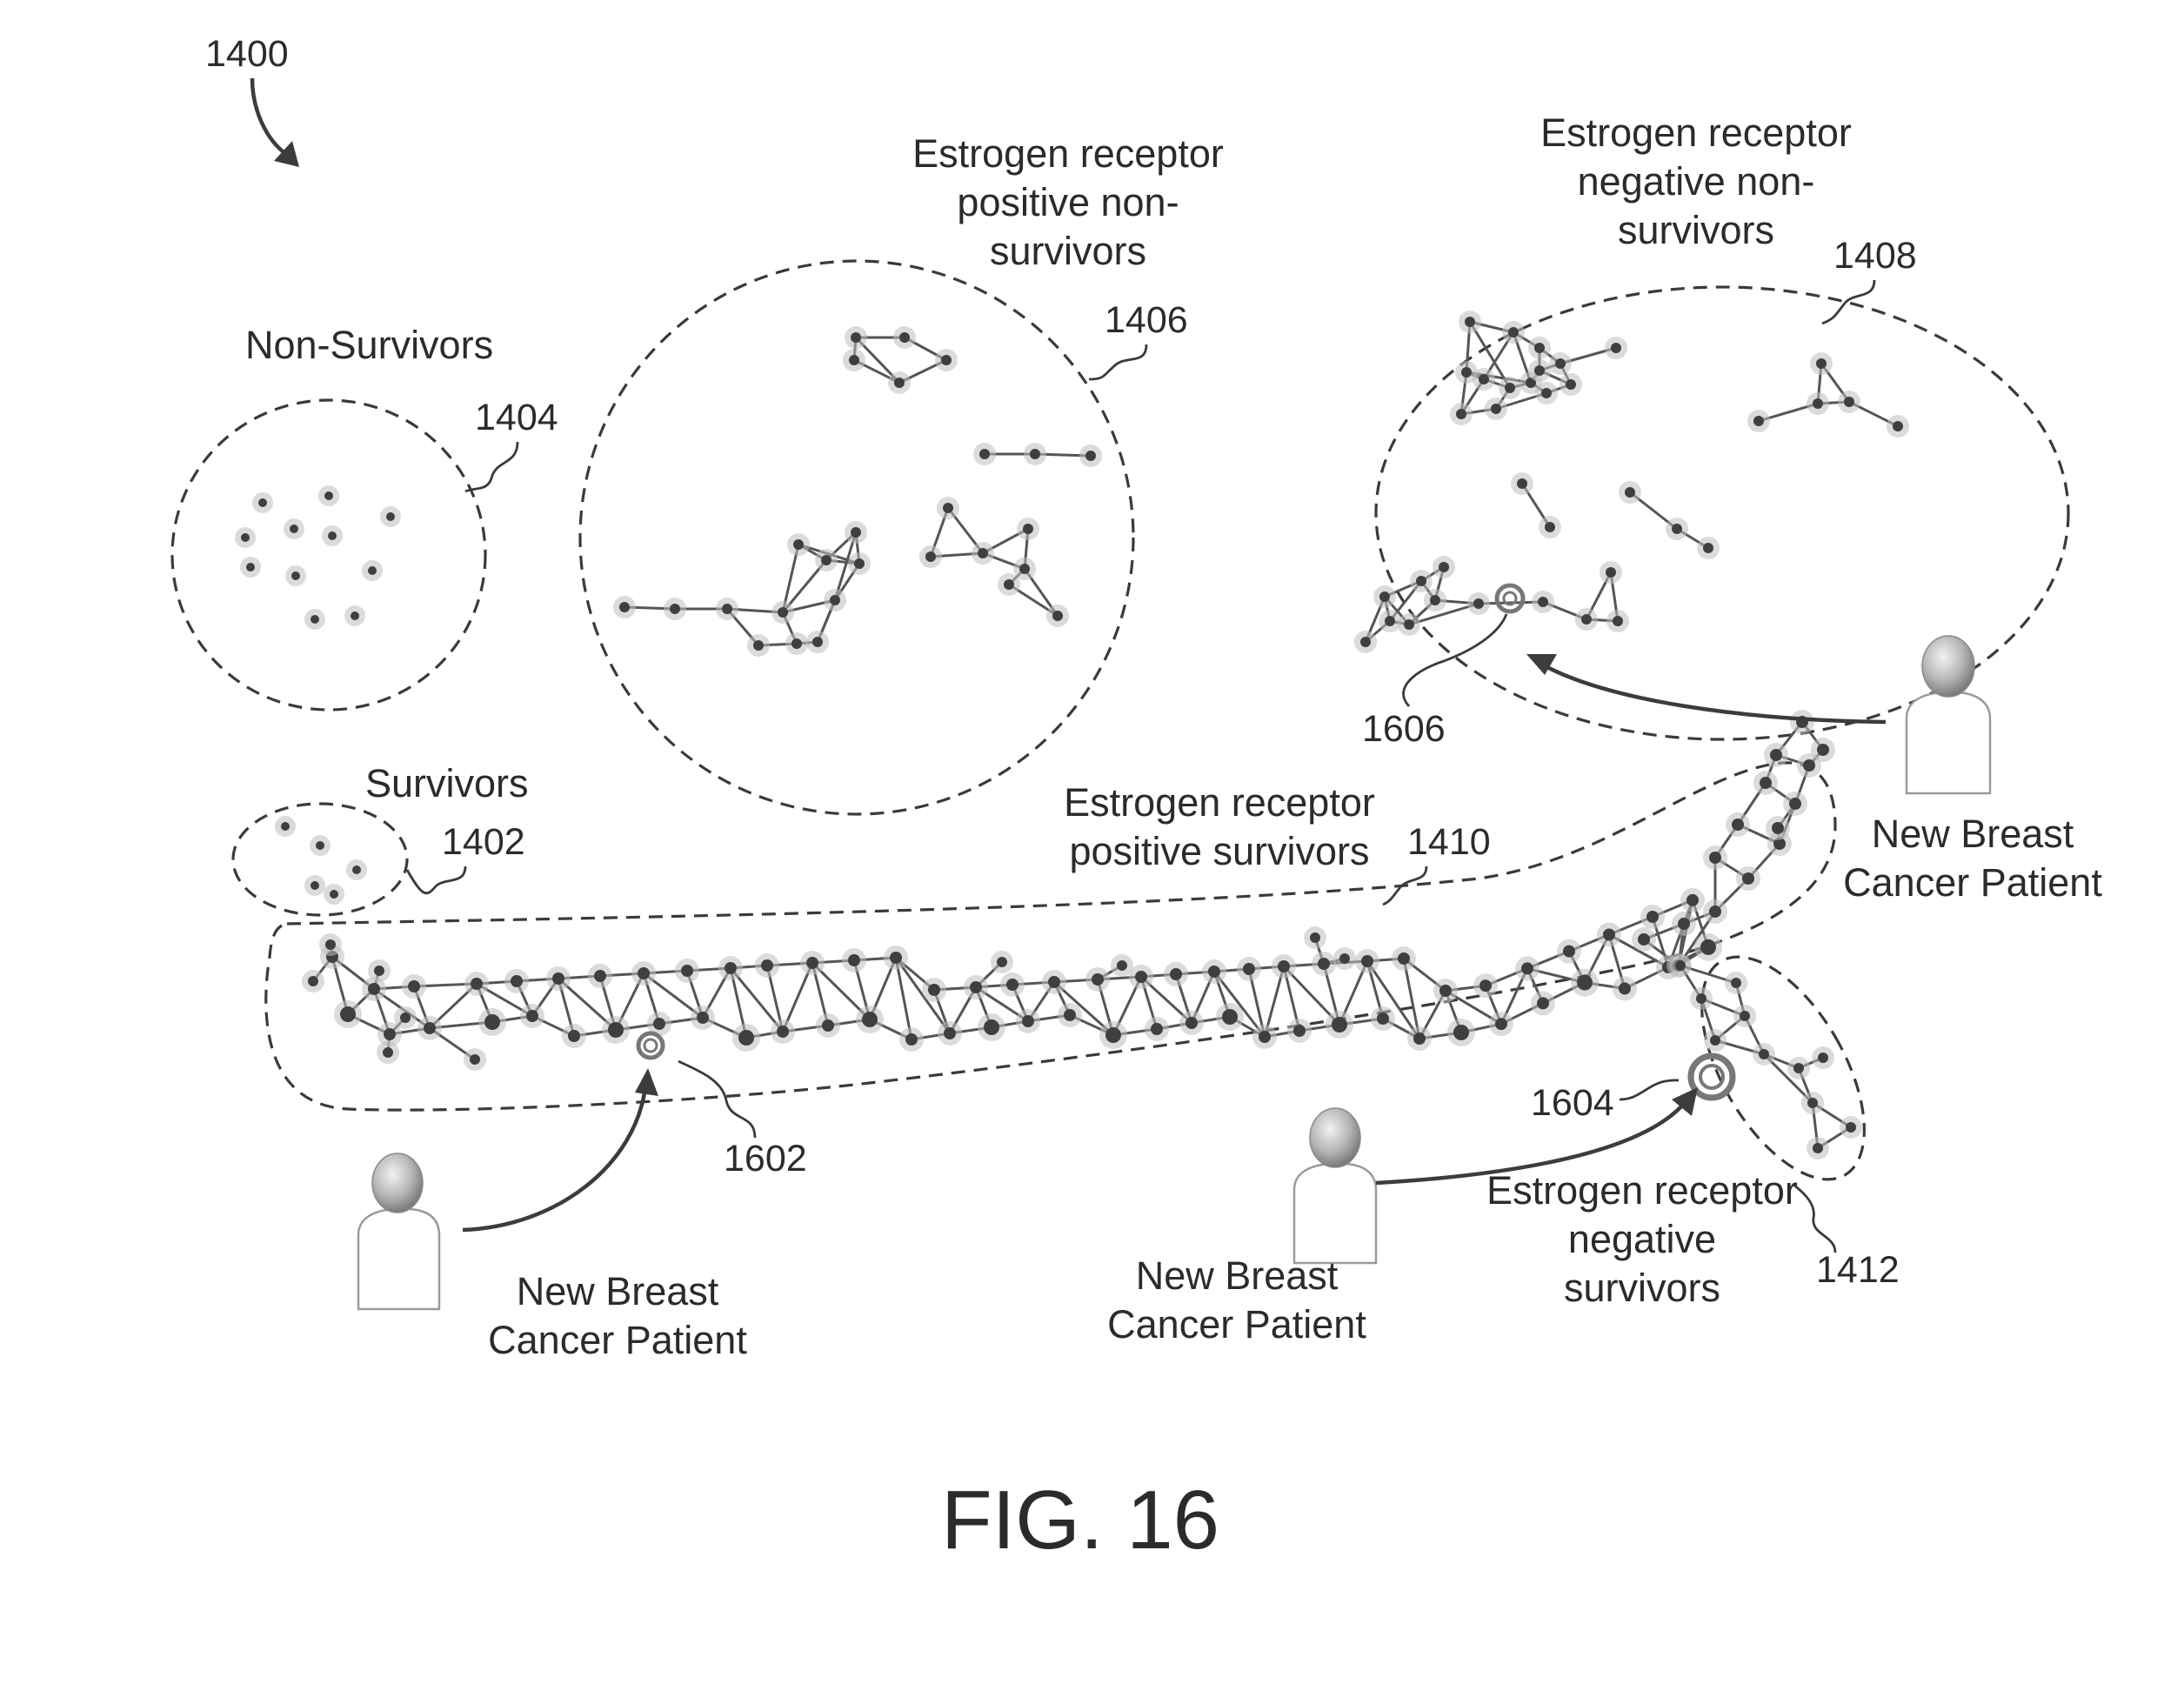 This screenshot has width=2184, height=1704. Describe the element at coordinates (436, 880) in the screenshot. I see `ref-1402-leader` at that location.